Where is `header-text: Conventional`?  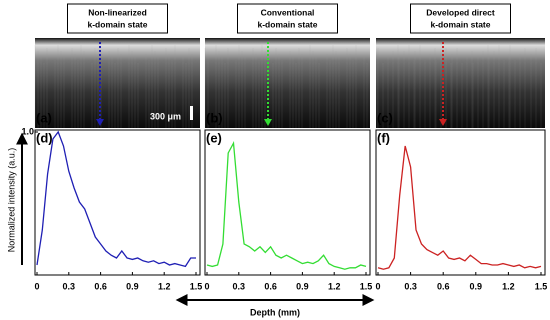 header-text: Conventional is located at coordinates (288, 12).